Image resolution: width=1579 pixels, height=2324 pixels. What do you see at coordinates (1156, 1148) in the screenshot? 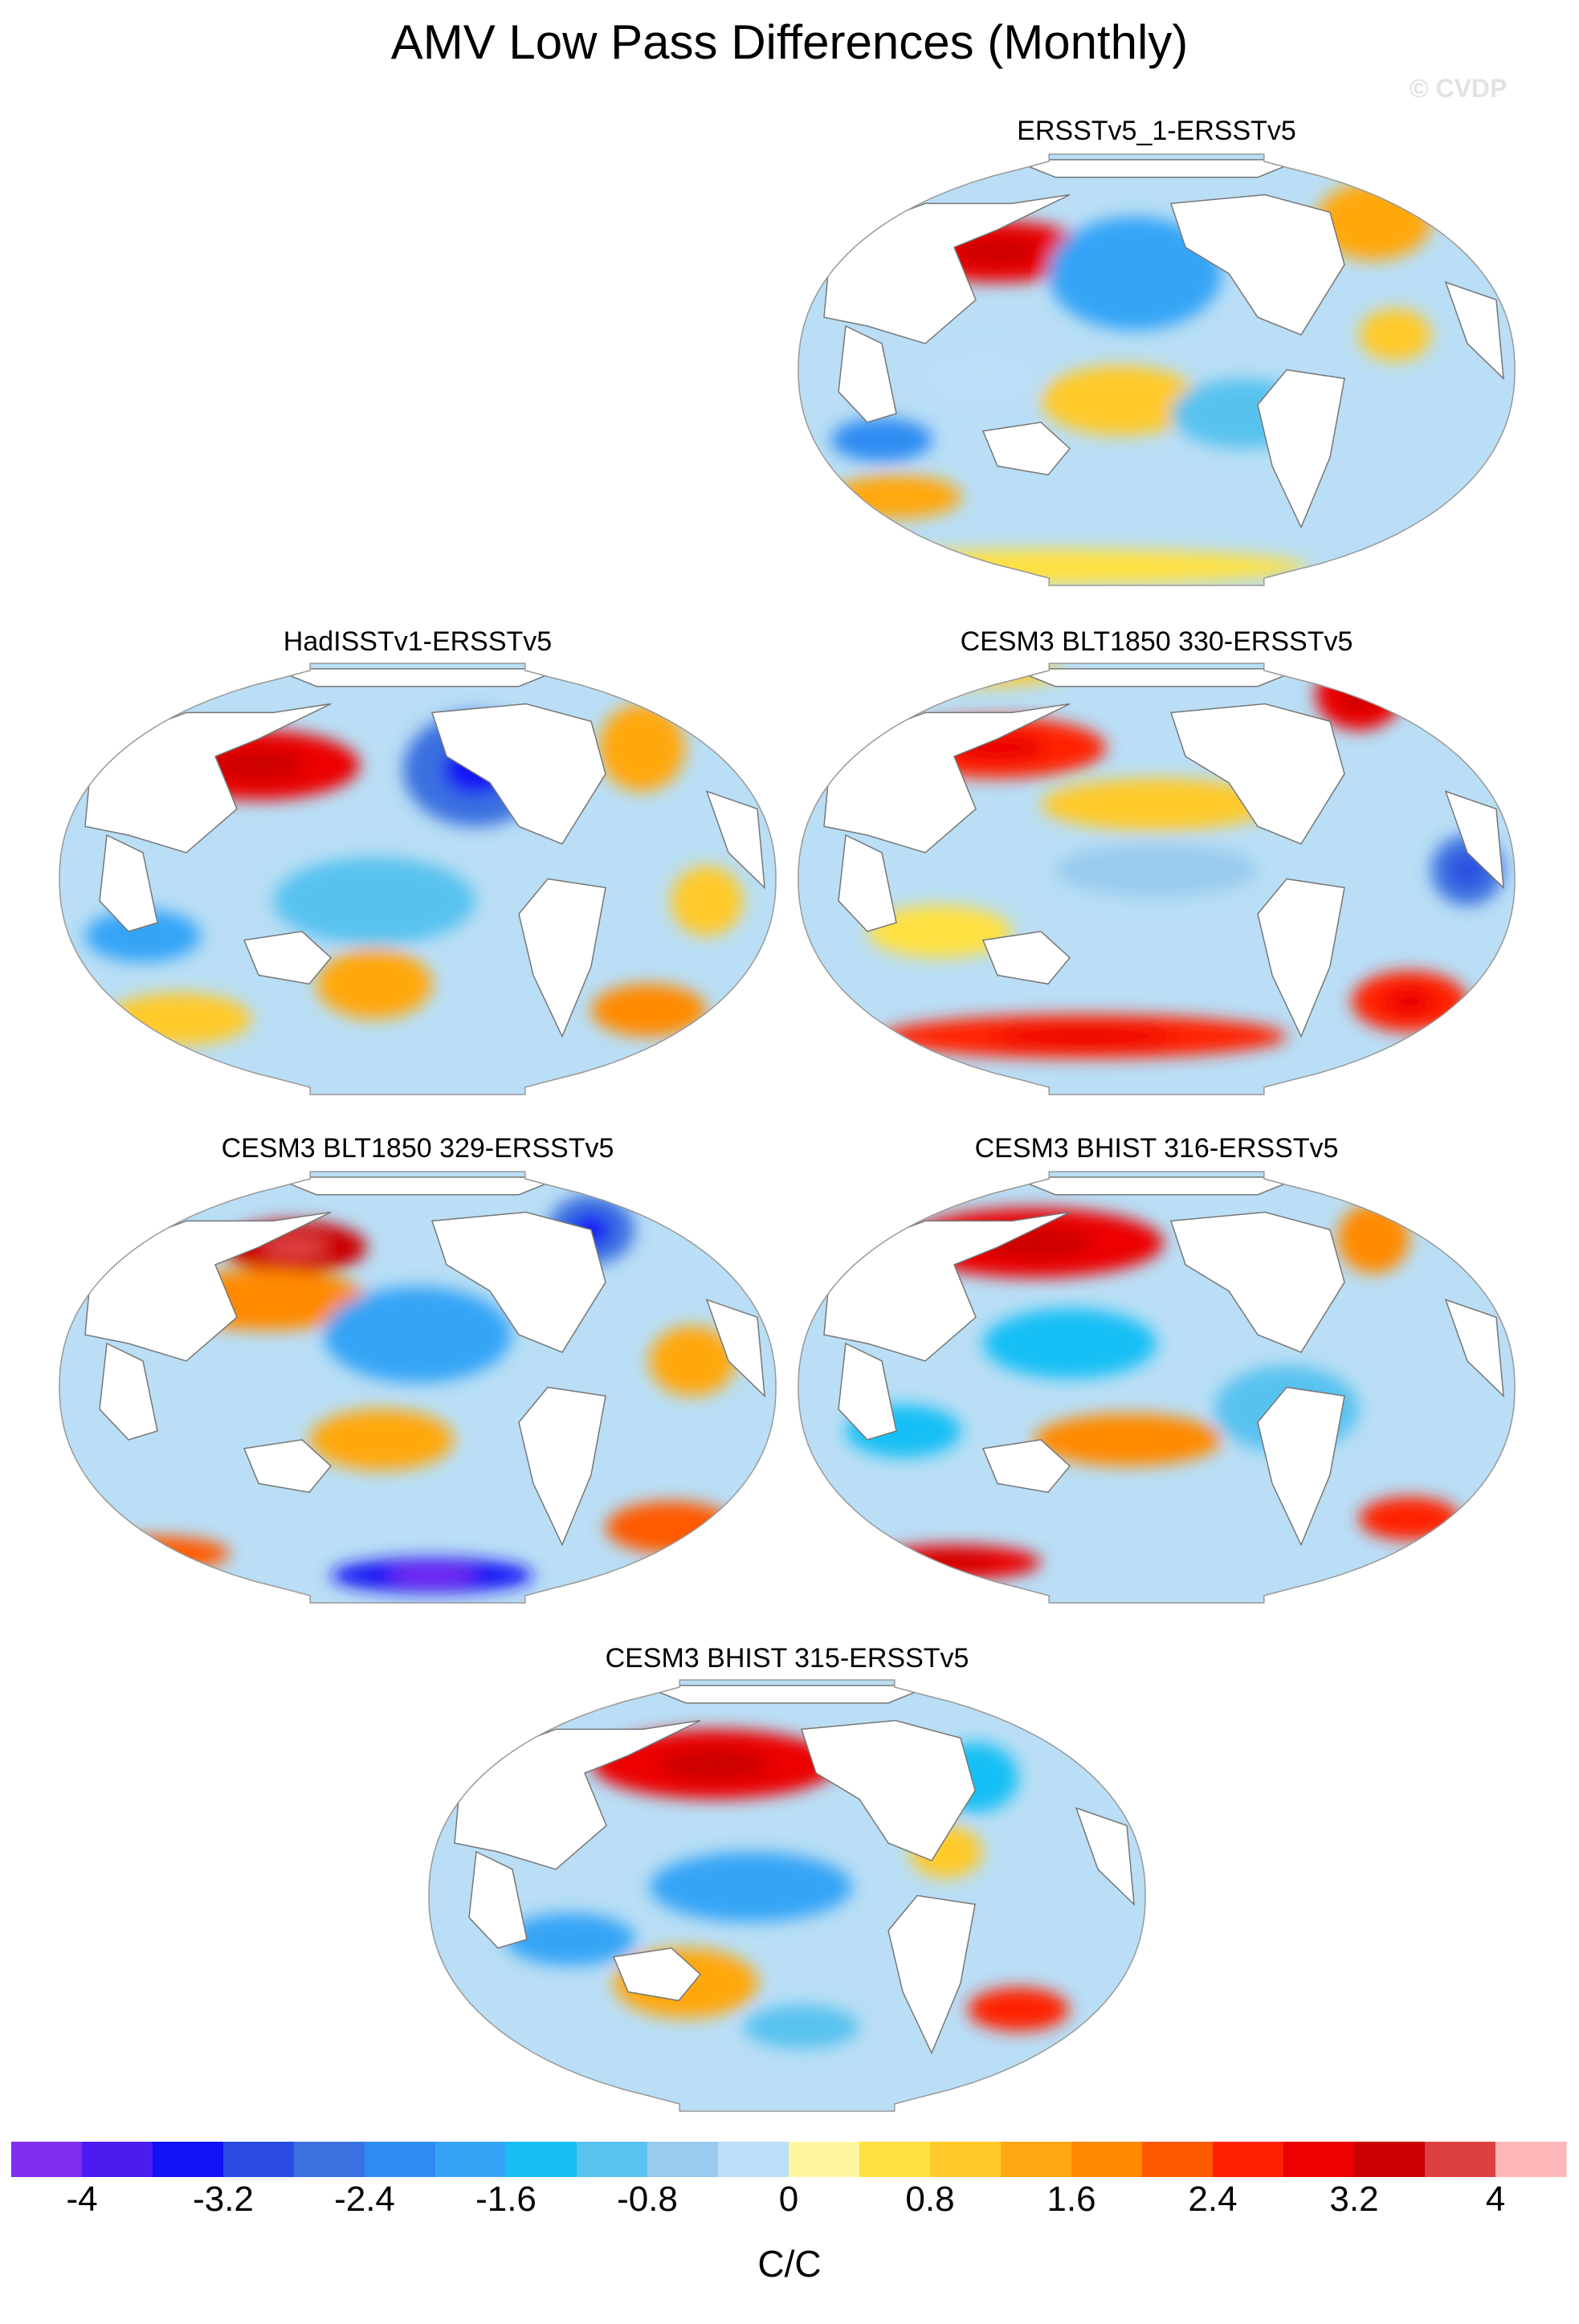
I see `panel-title-bhist-316: CESM3 BHIST 316-ERSSTv5` at bounding box center [1156, 1148].